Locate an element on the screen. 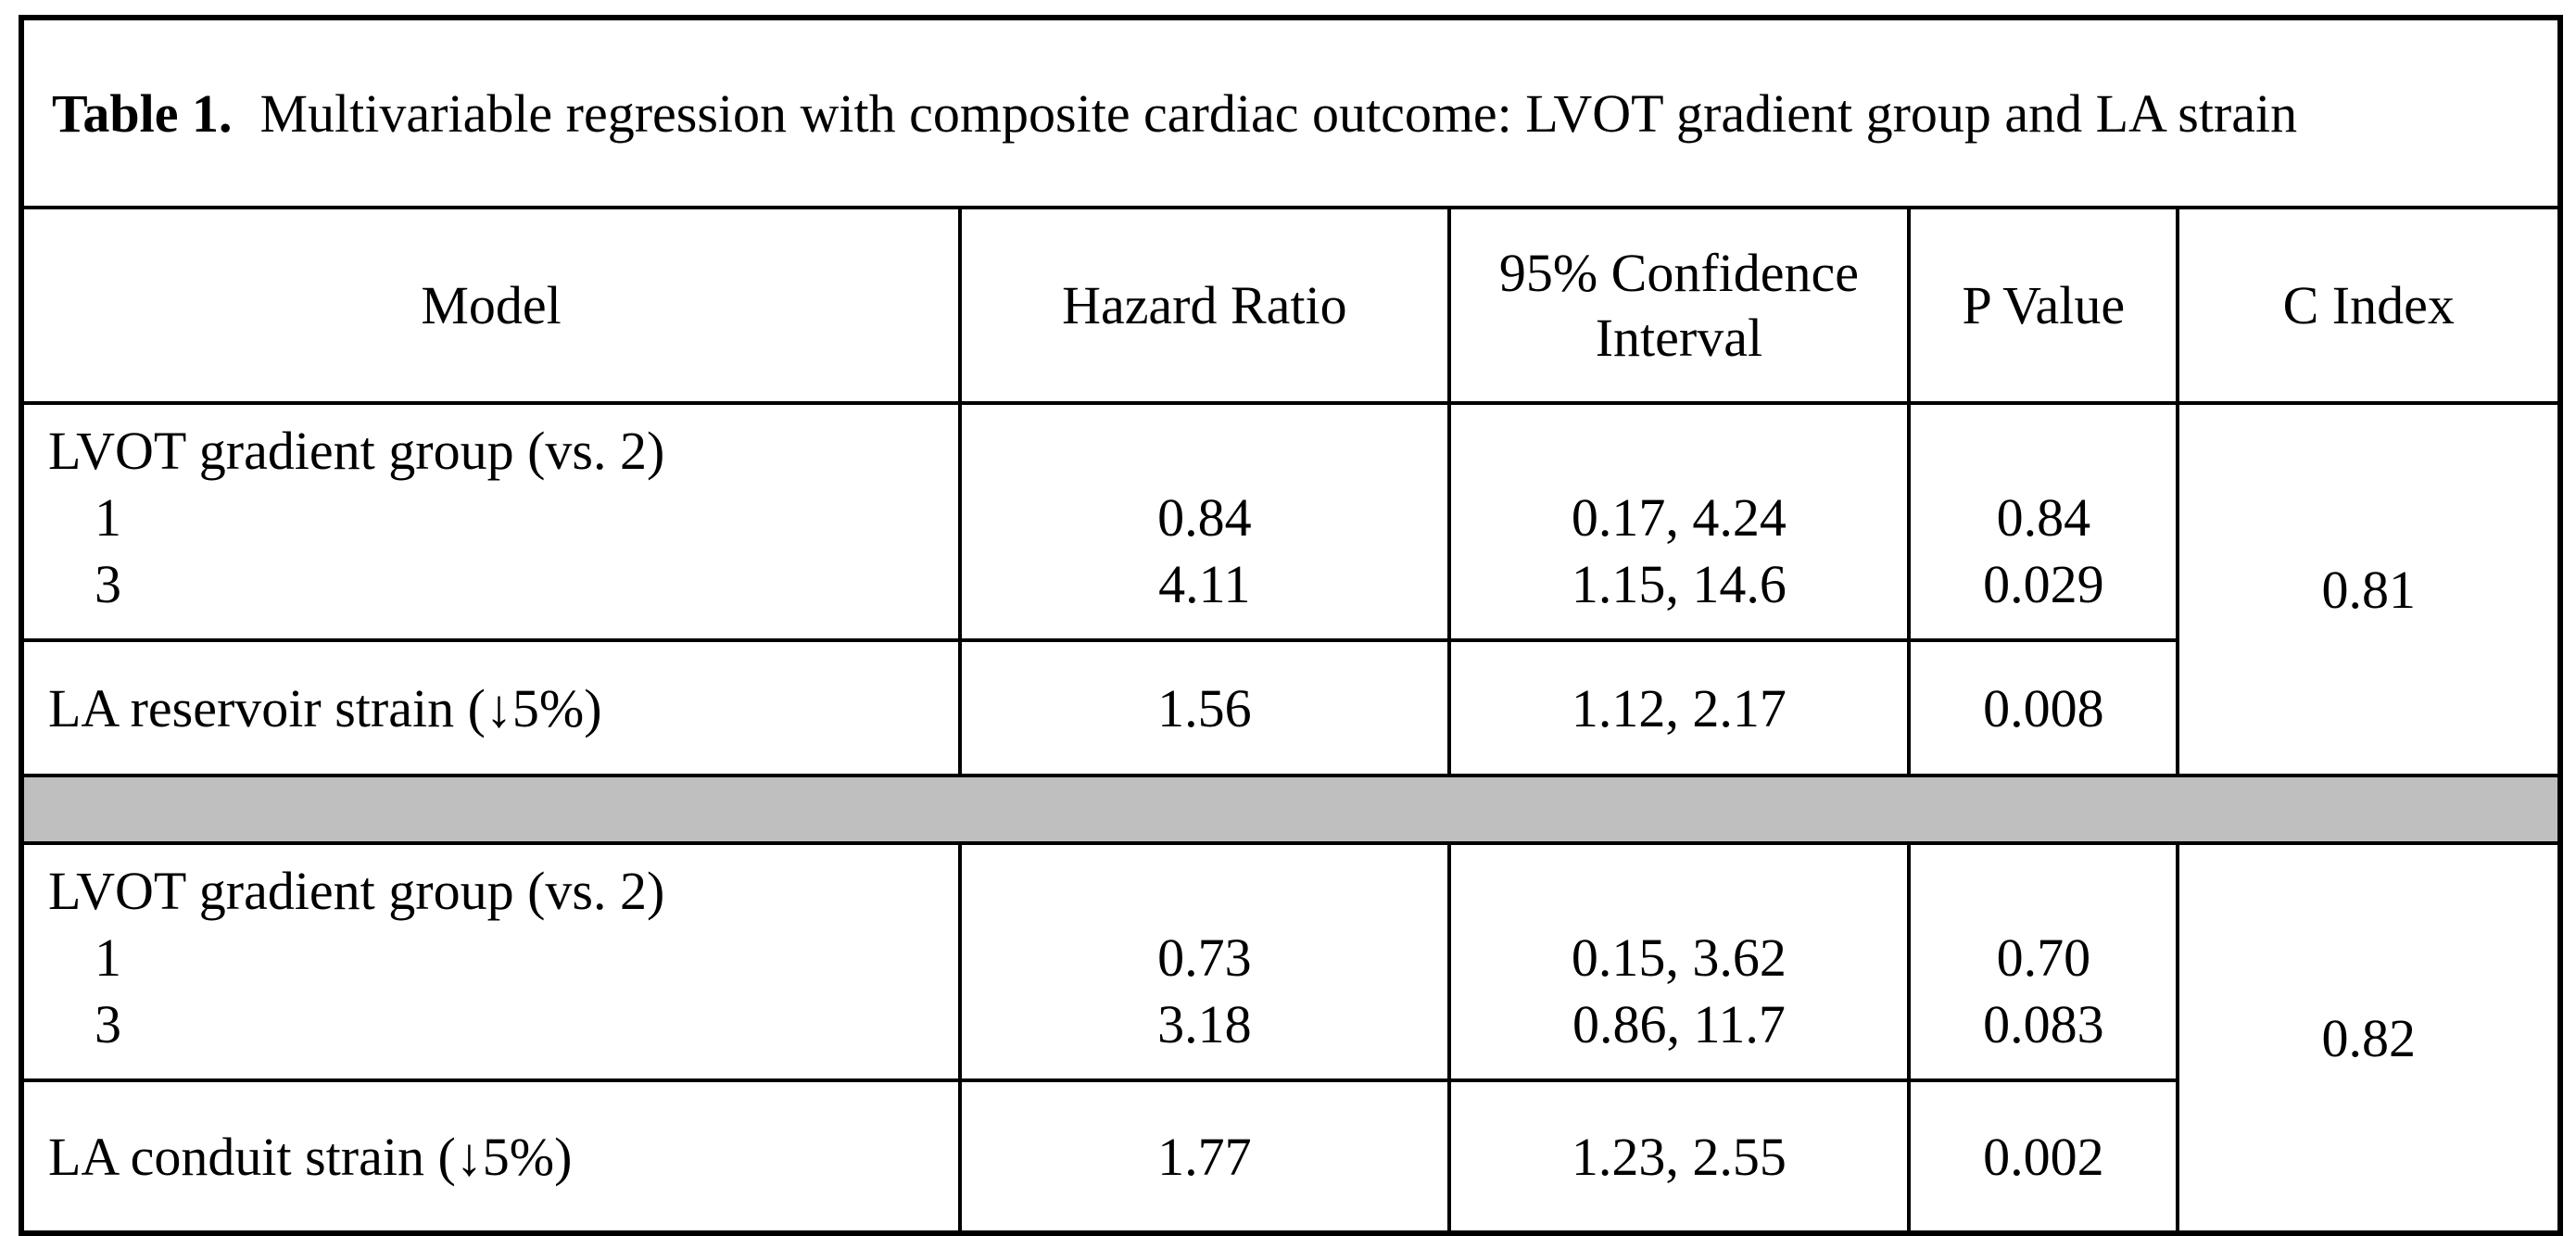 The image size is (2576, 1236). separator-row is located at coordinates (1291, 809).